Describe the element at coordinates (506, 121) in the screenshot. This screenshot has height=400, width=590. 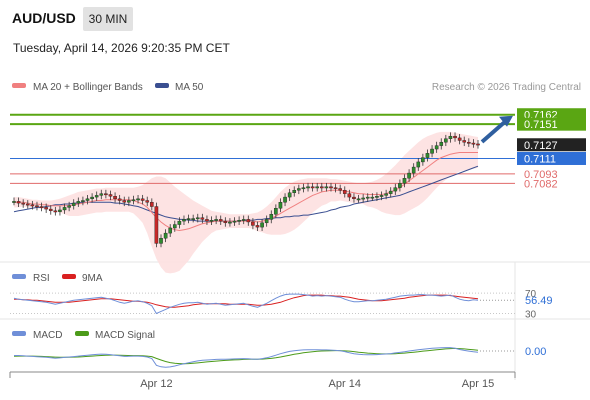
I see `forecast-arrow-head` at that location.